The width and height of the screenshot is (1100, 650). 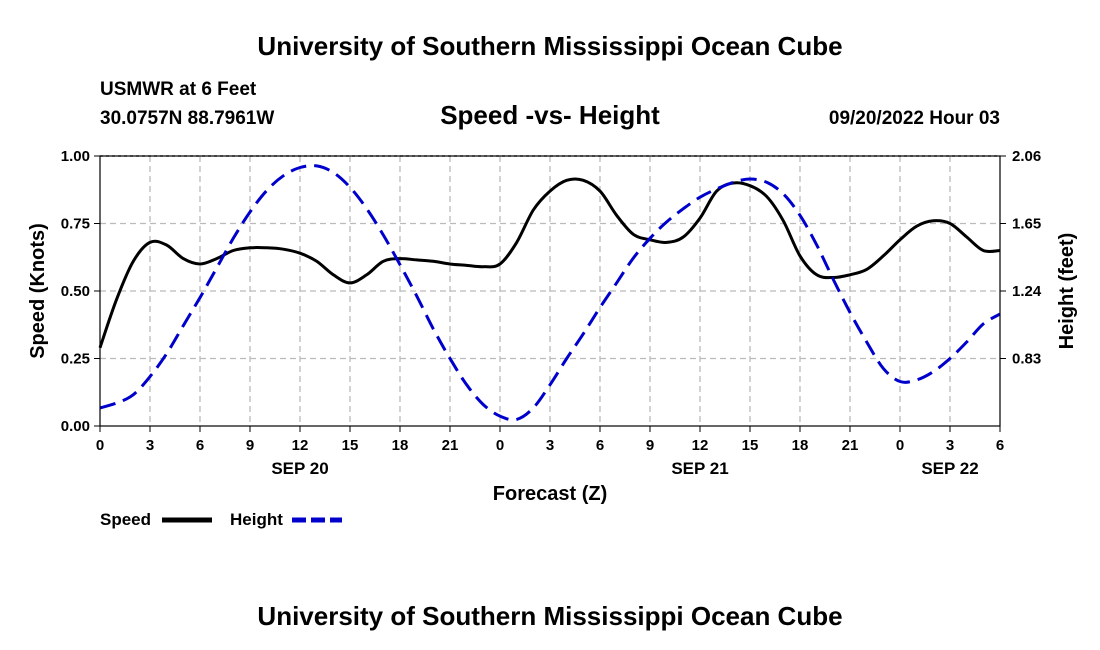 I want to click on station-coords: 30.0757N 88.7961W, so click(x=187, y=118).